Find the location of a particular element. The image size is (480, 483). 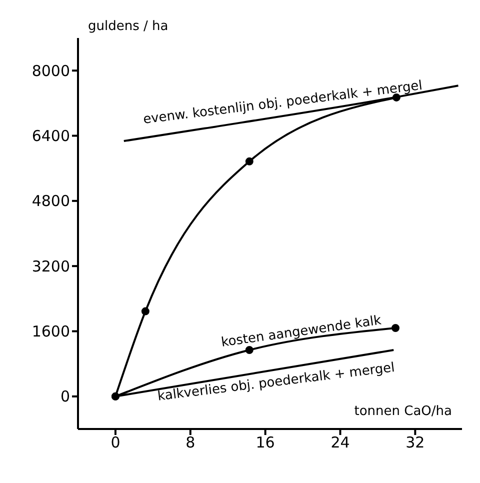

y-axis-title: guldens / ha is located at coordinates (128, 26).